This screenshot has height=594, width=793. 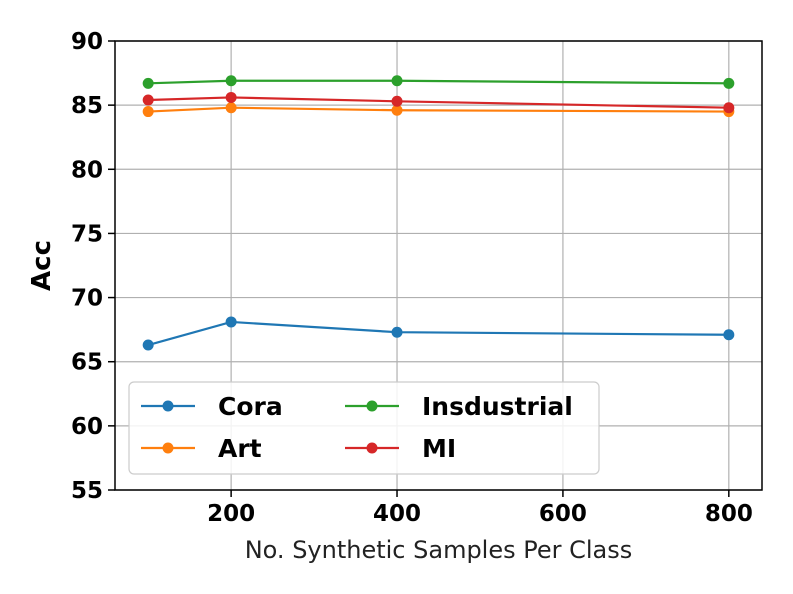 What do you see at coordinates (240, 448) in the screenshot?
I see `legend-label: Art` at bounding box center [240, 448].